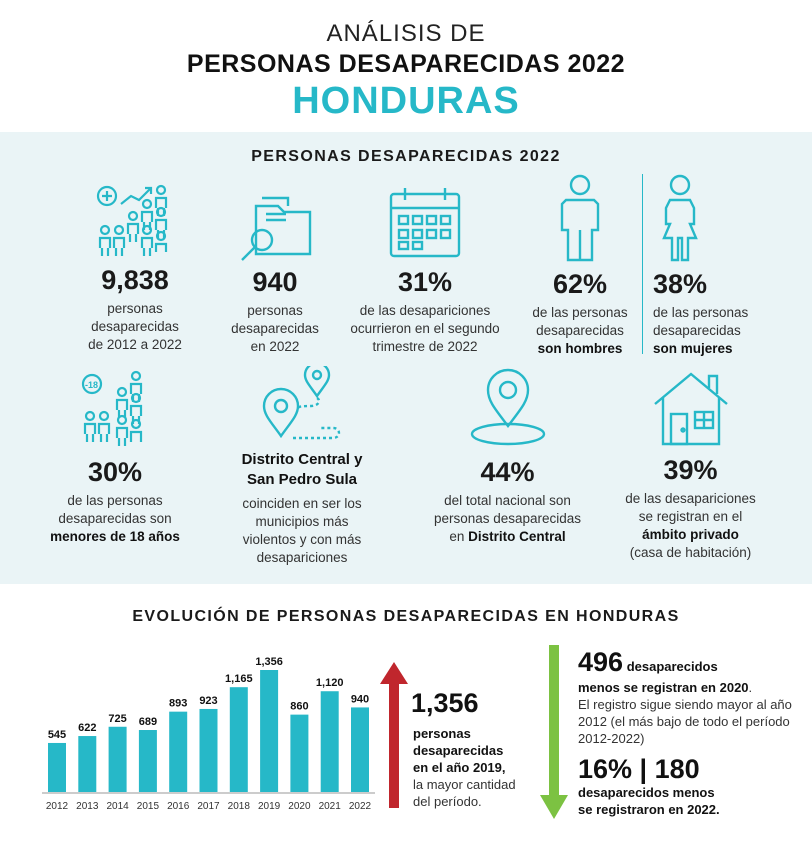 The image size is (812, 844). What do you see at coordinates (459, 767) in the screenshot?
I see `peak-text-line: en el año 2019,` at bounding box center [459, 767].